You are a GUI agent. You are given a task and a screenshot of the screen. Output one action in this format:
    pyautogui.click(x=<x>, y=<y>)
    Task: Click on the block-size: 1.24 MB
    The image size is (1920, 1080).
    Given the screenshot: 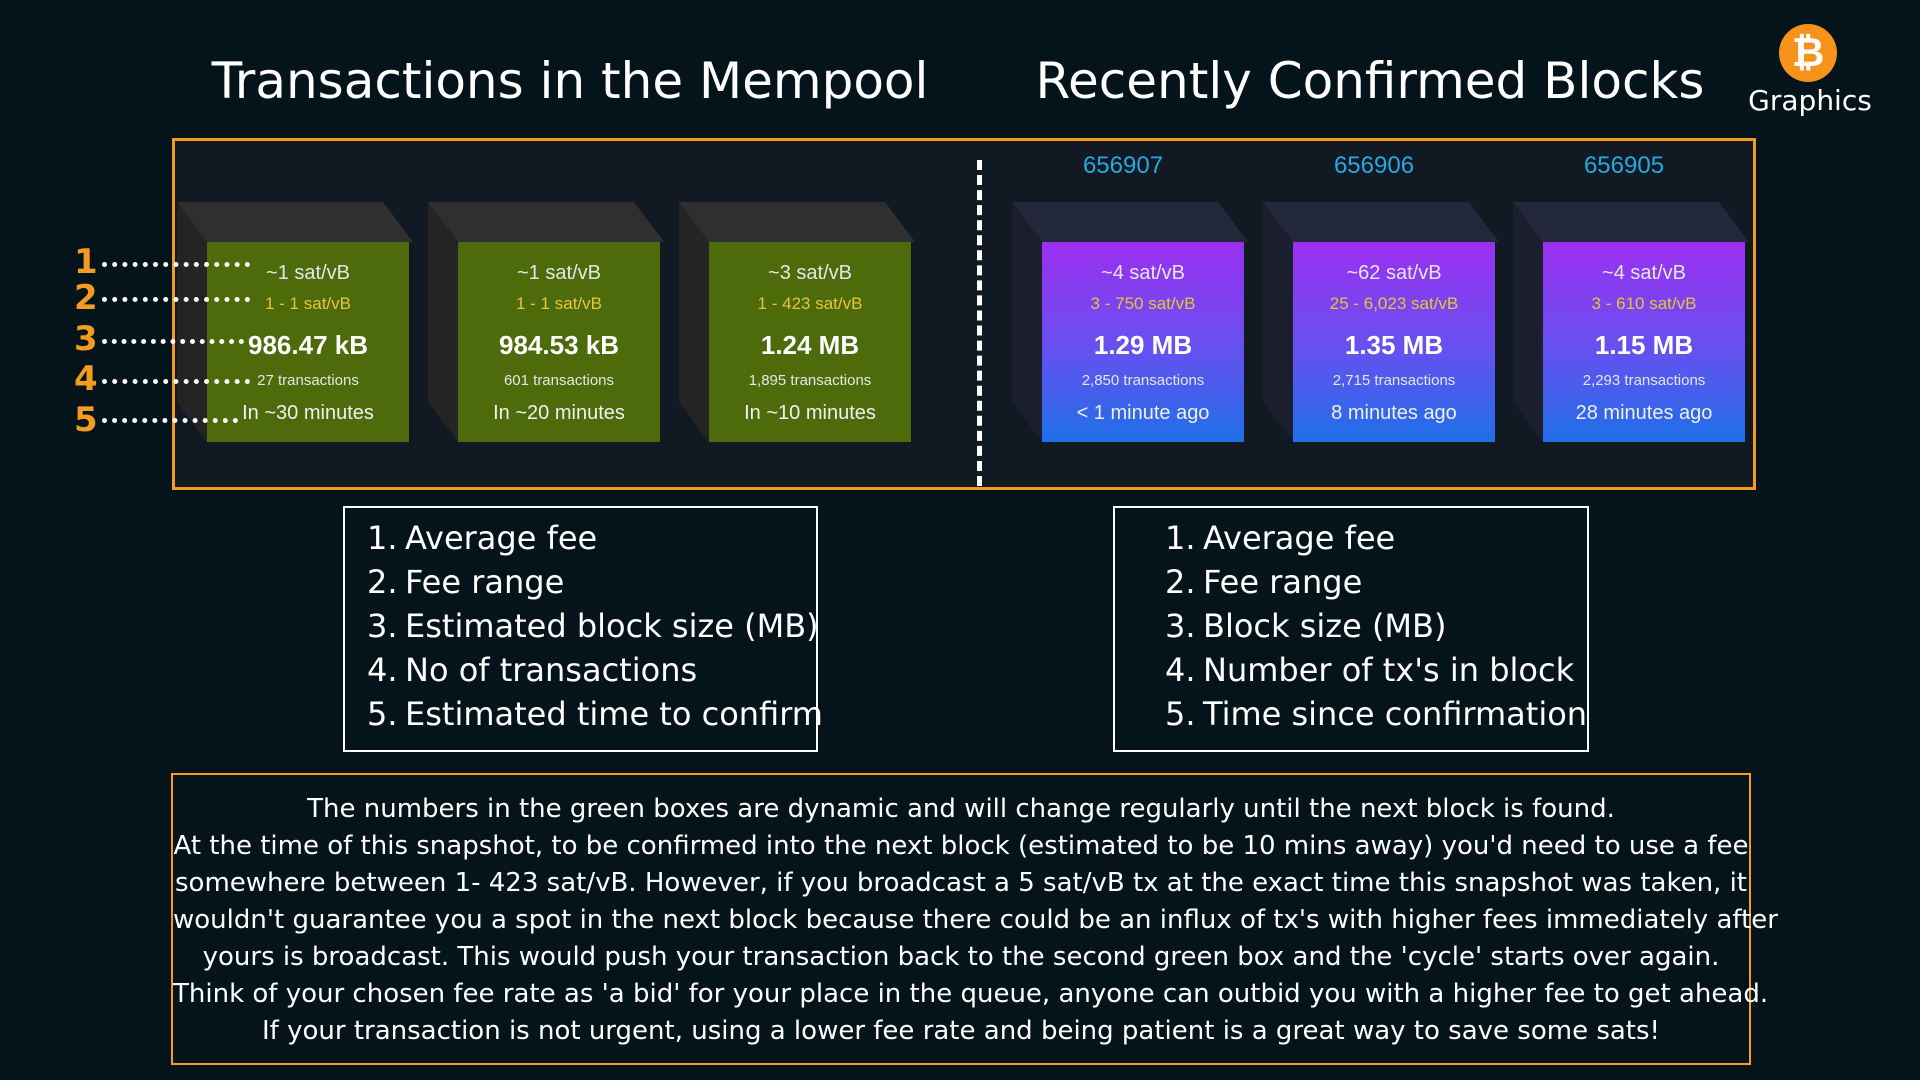 What is the action you would take?
    pyautogui.click(x=810, y=345)
    